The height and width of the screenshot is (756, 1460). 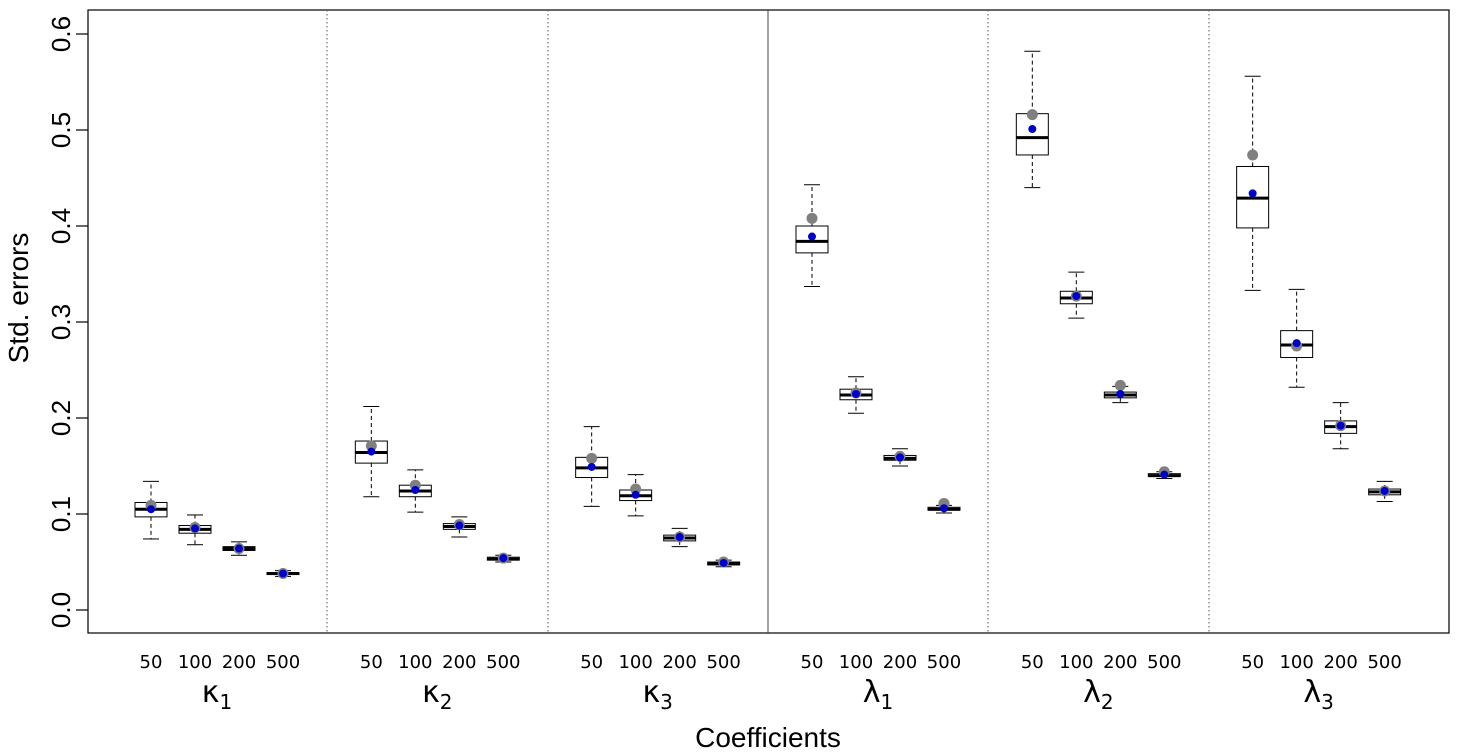 I want to click on y-axis-title: Std. errors, so click(x=18, y=298).